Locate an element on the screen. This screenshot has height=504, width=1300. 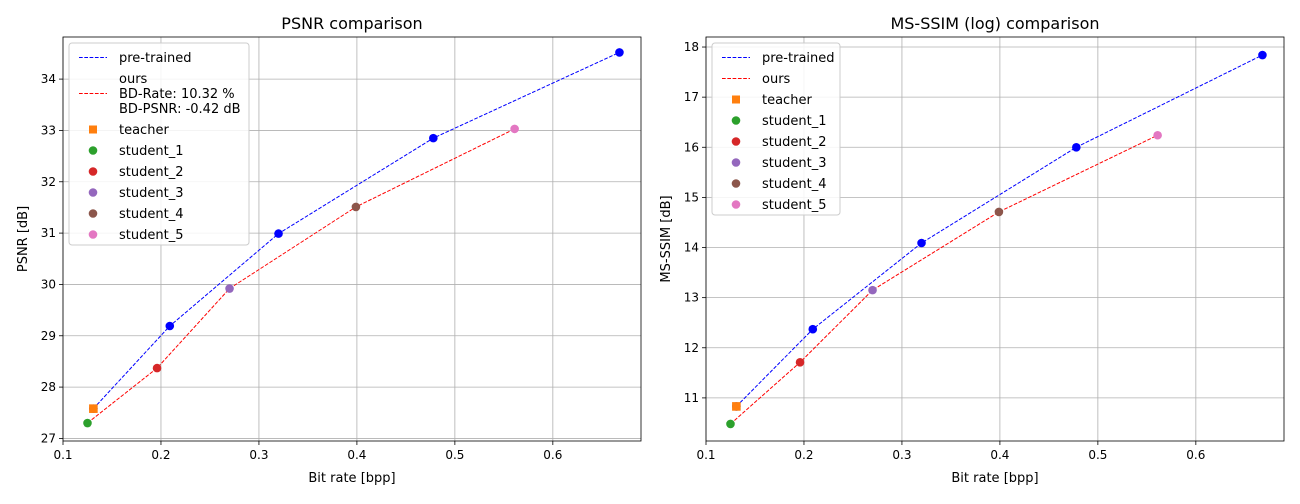
legend-label: ours BD-Rate: 10.32 % BD-PSNR: -0.42 dB is located at coordinates (180, 94).